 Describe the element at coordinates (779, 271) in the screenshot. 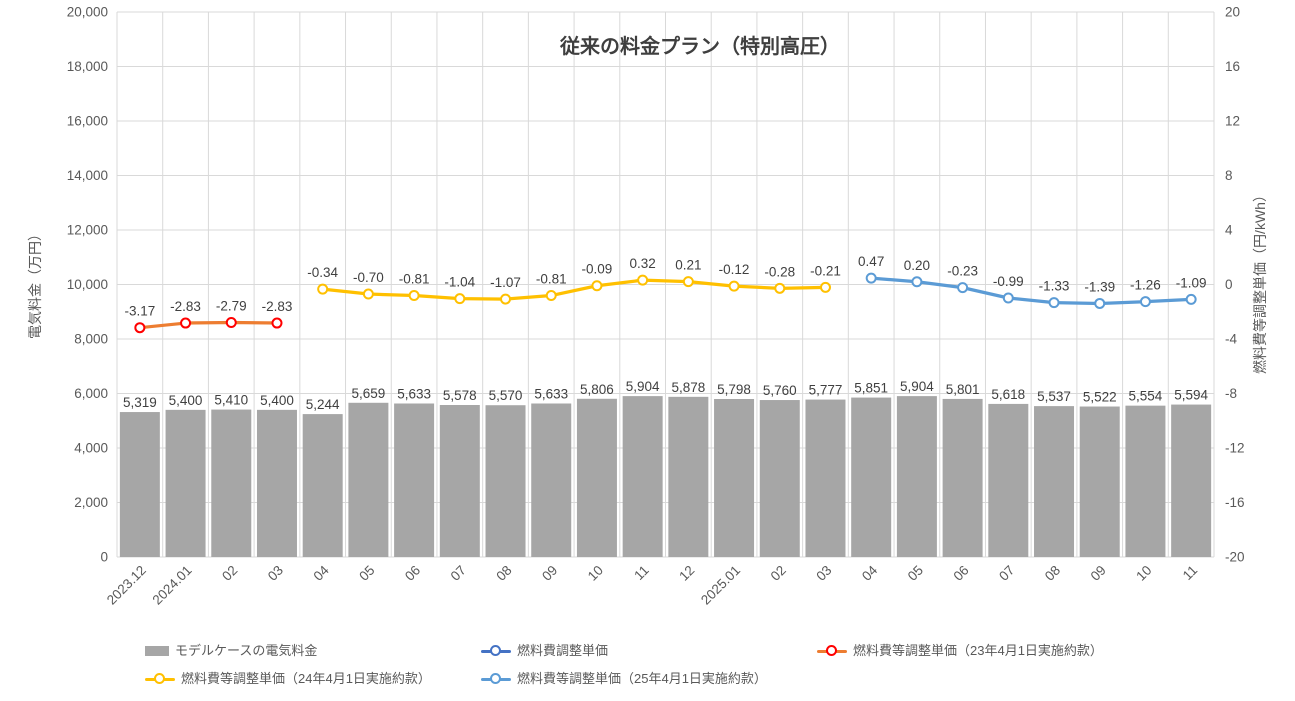

I see `line-label: -0.28` at that location.